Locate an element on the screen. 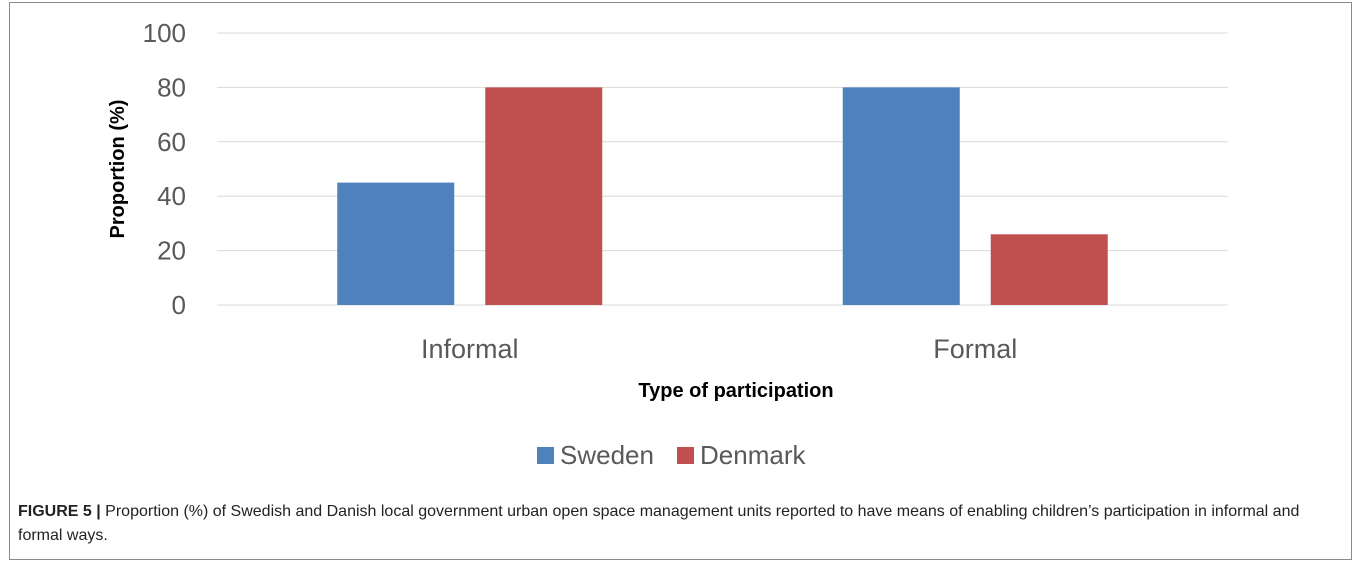 The image size is (1357, 563). legend-swatch-sweden is located at coordinates (545, 455).